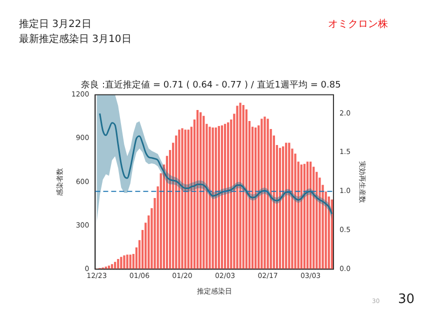 The height and width of the screenshot is (320, 427). I want to click on chart-title: 奈良 :直近推定値 = 0.71 ( 0.64 - 0.77 ) / 直近1週平均 = 0.85, so click(211, 85).